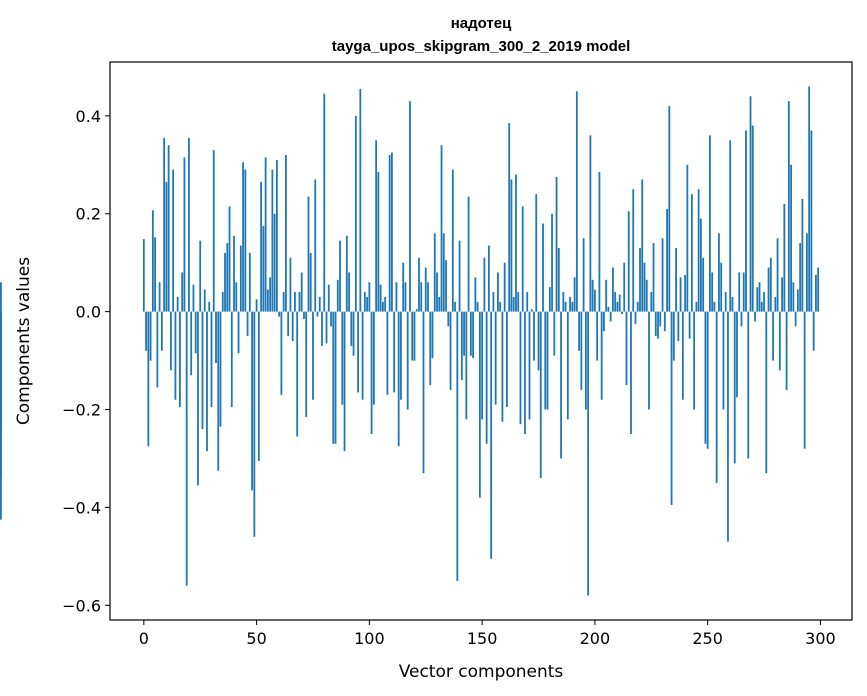  Describe the element at coordinates (820, 638) in the screenshot. I see `x-tick-label: 300` at that location.